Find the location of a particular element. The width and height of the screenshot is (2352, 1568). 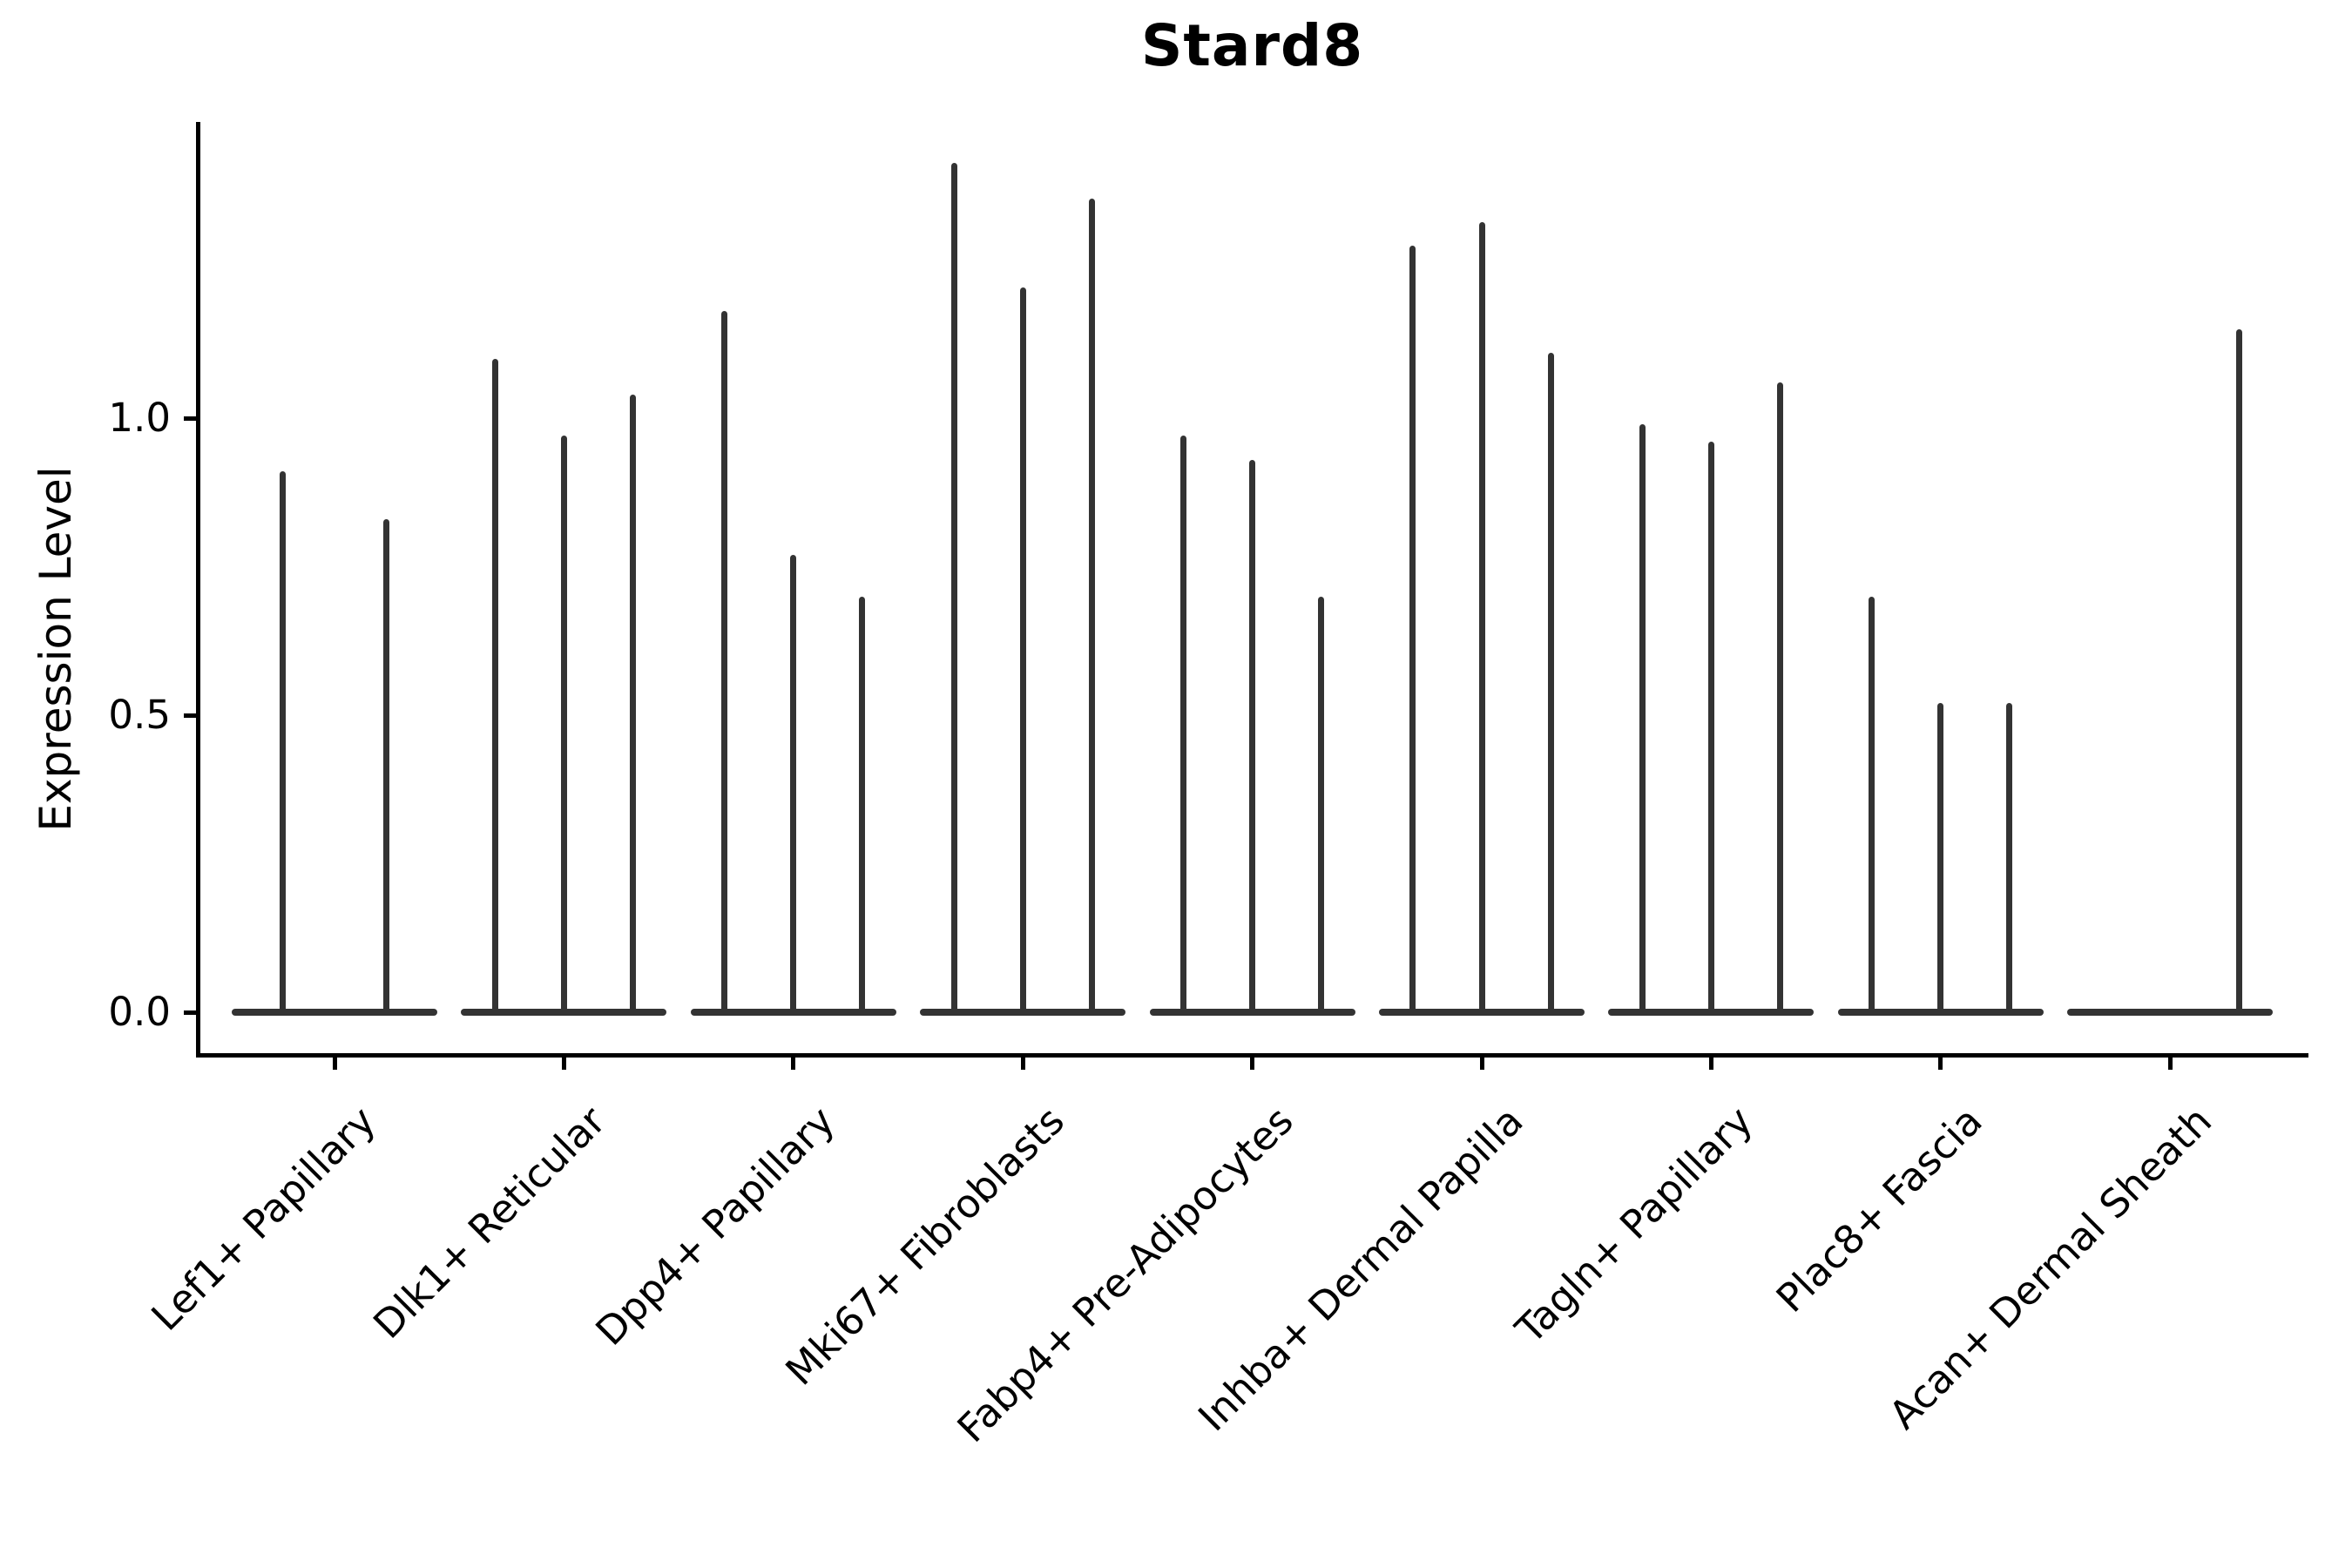

bottom-spine is located at coordinates (1252, 1055).